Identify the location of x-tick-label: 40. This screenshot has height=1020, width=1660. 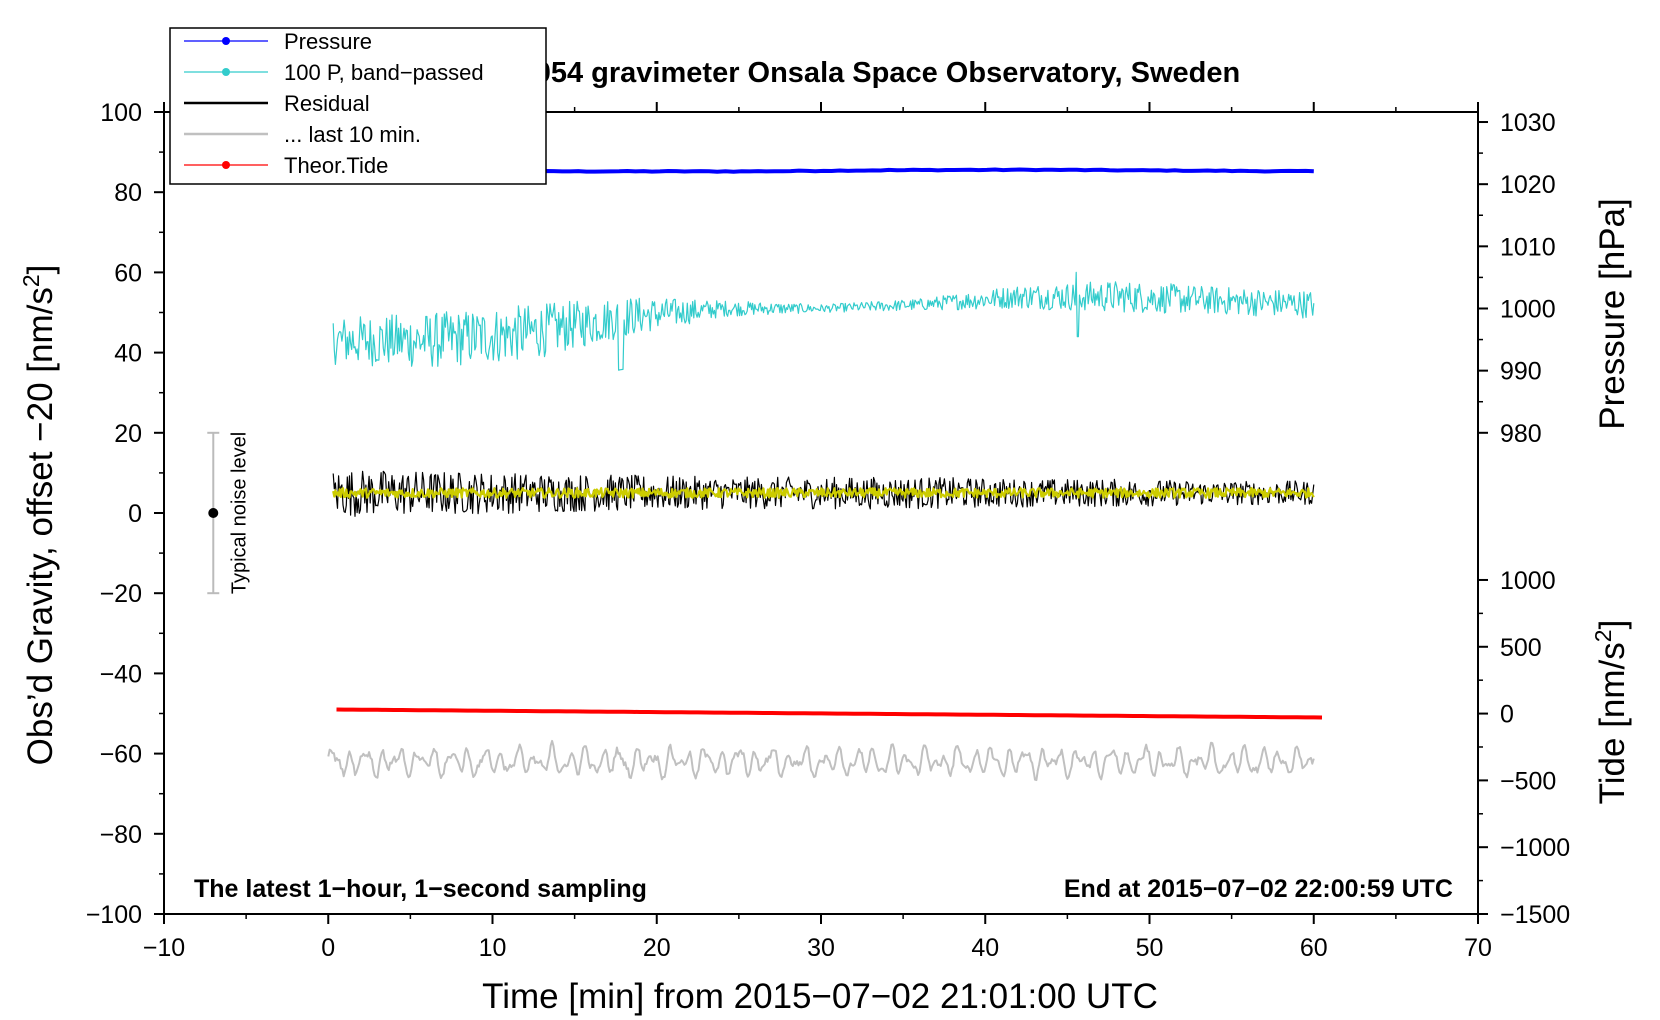
(985, 948).